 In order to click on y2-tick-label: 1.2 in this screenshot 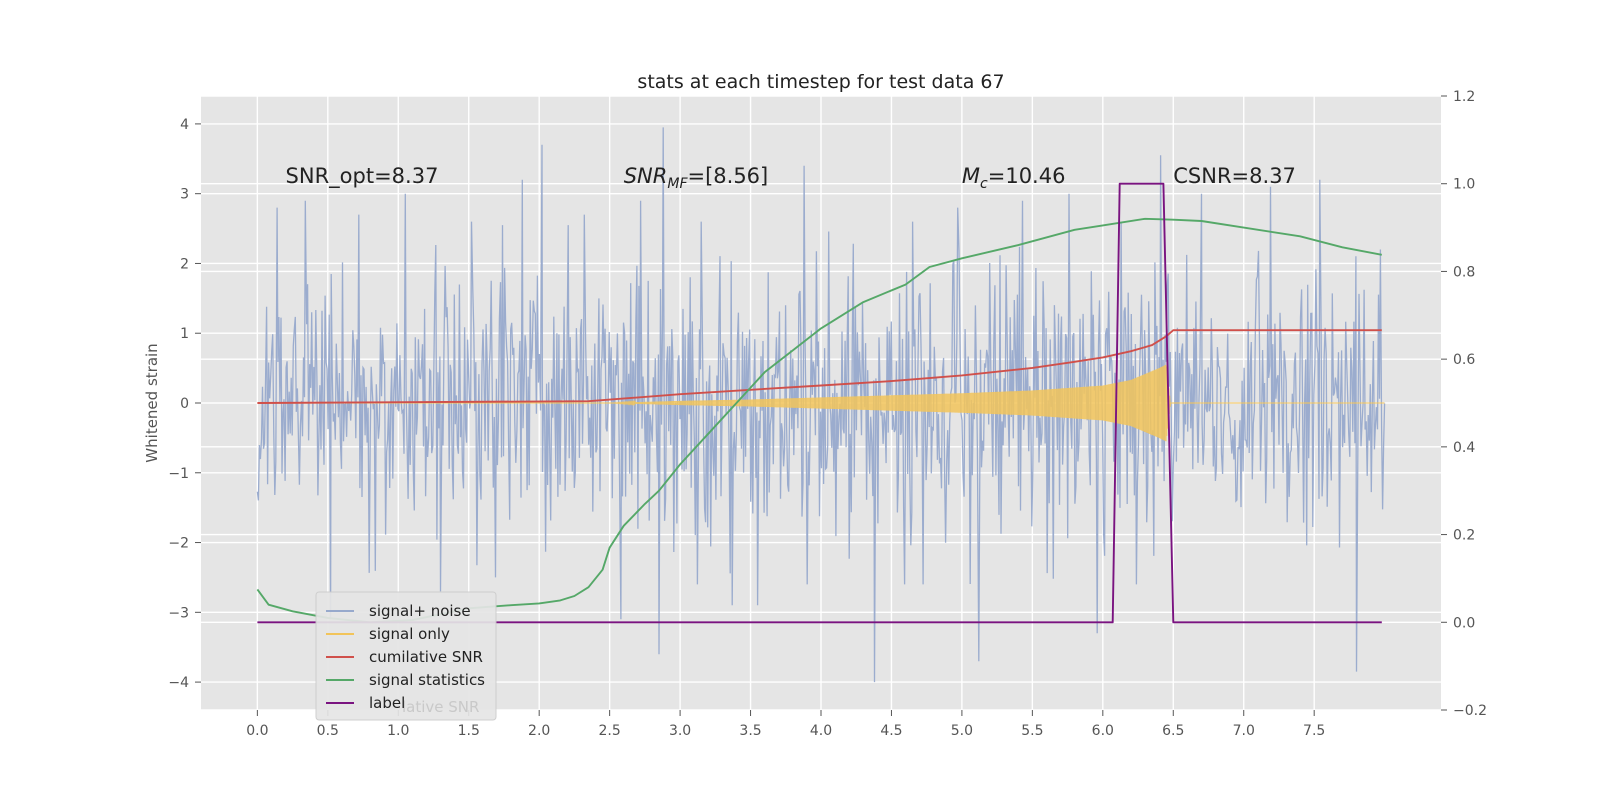, I will do `click(1464, 97)`.